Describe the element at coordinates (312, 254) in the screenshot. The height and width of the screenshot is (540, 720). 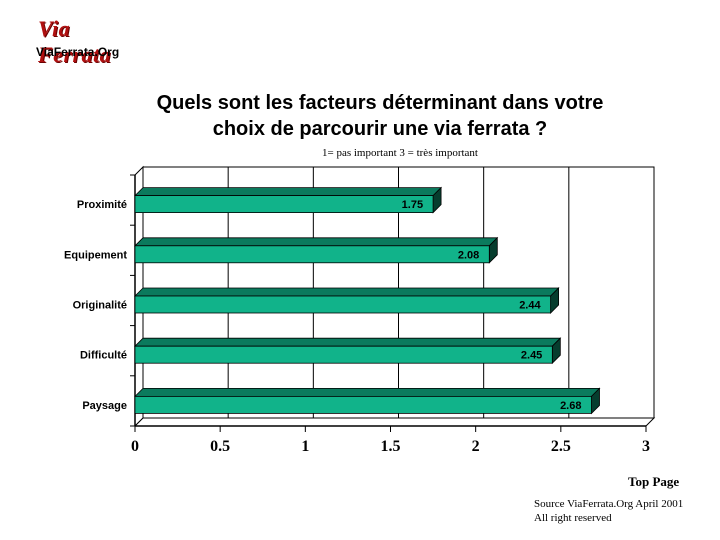
I see `bar-equipement` at that location.